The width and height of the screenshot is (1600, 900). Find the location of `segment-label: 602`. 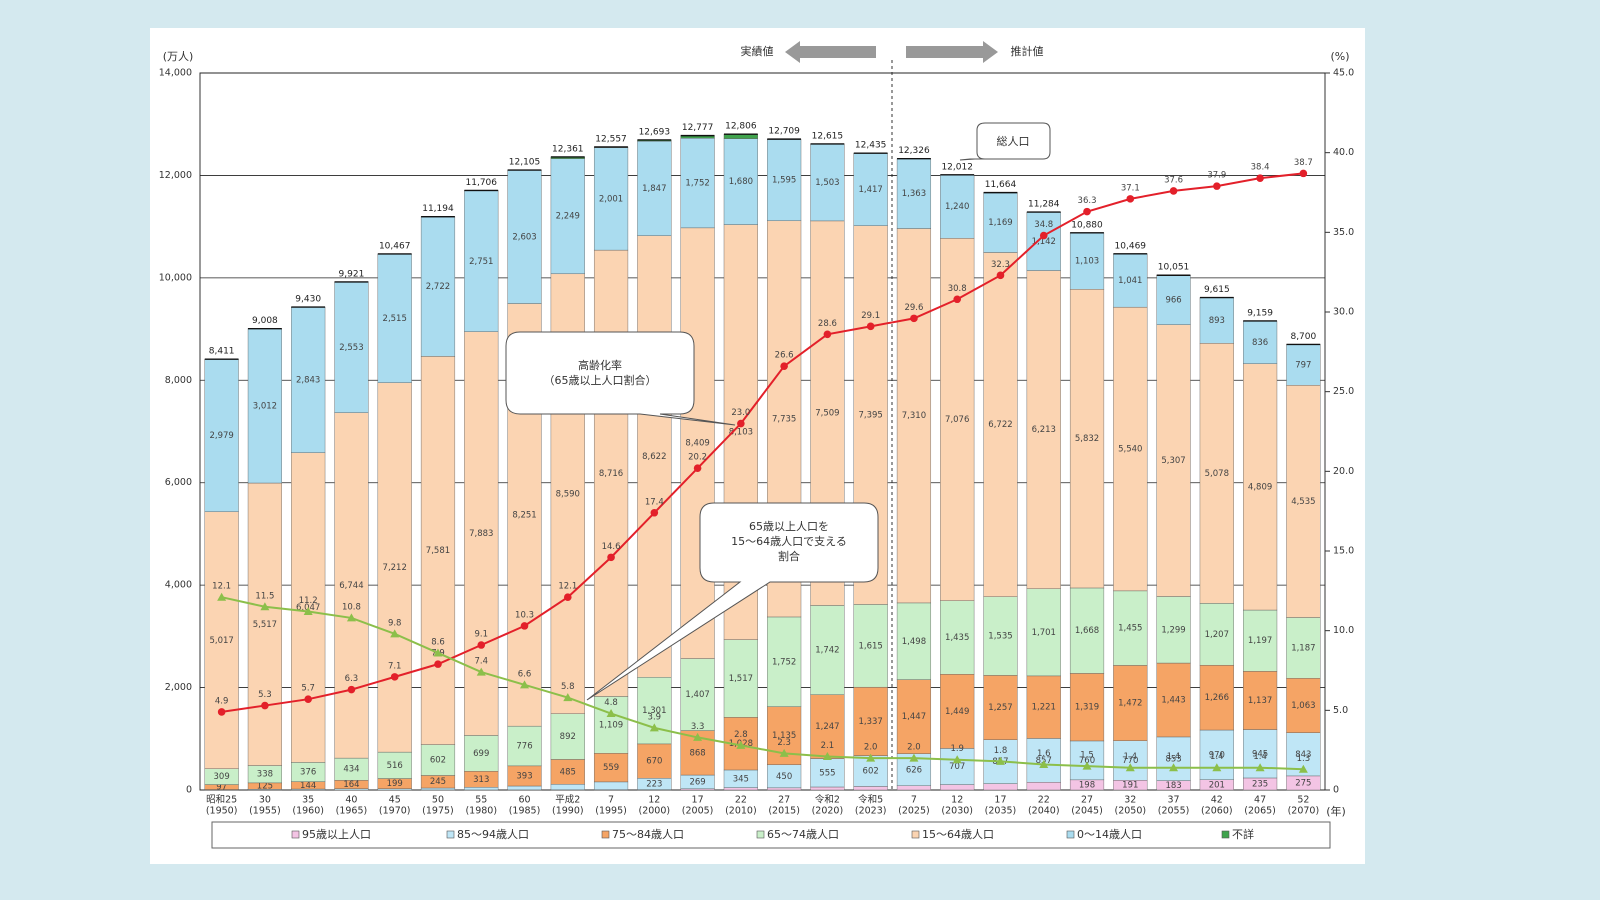

segment-label: 602 is located at coordinates (871, 772).